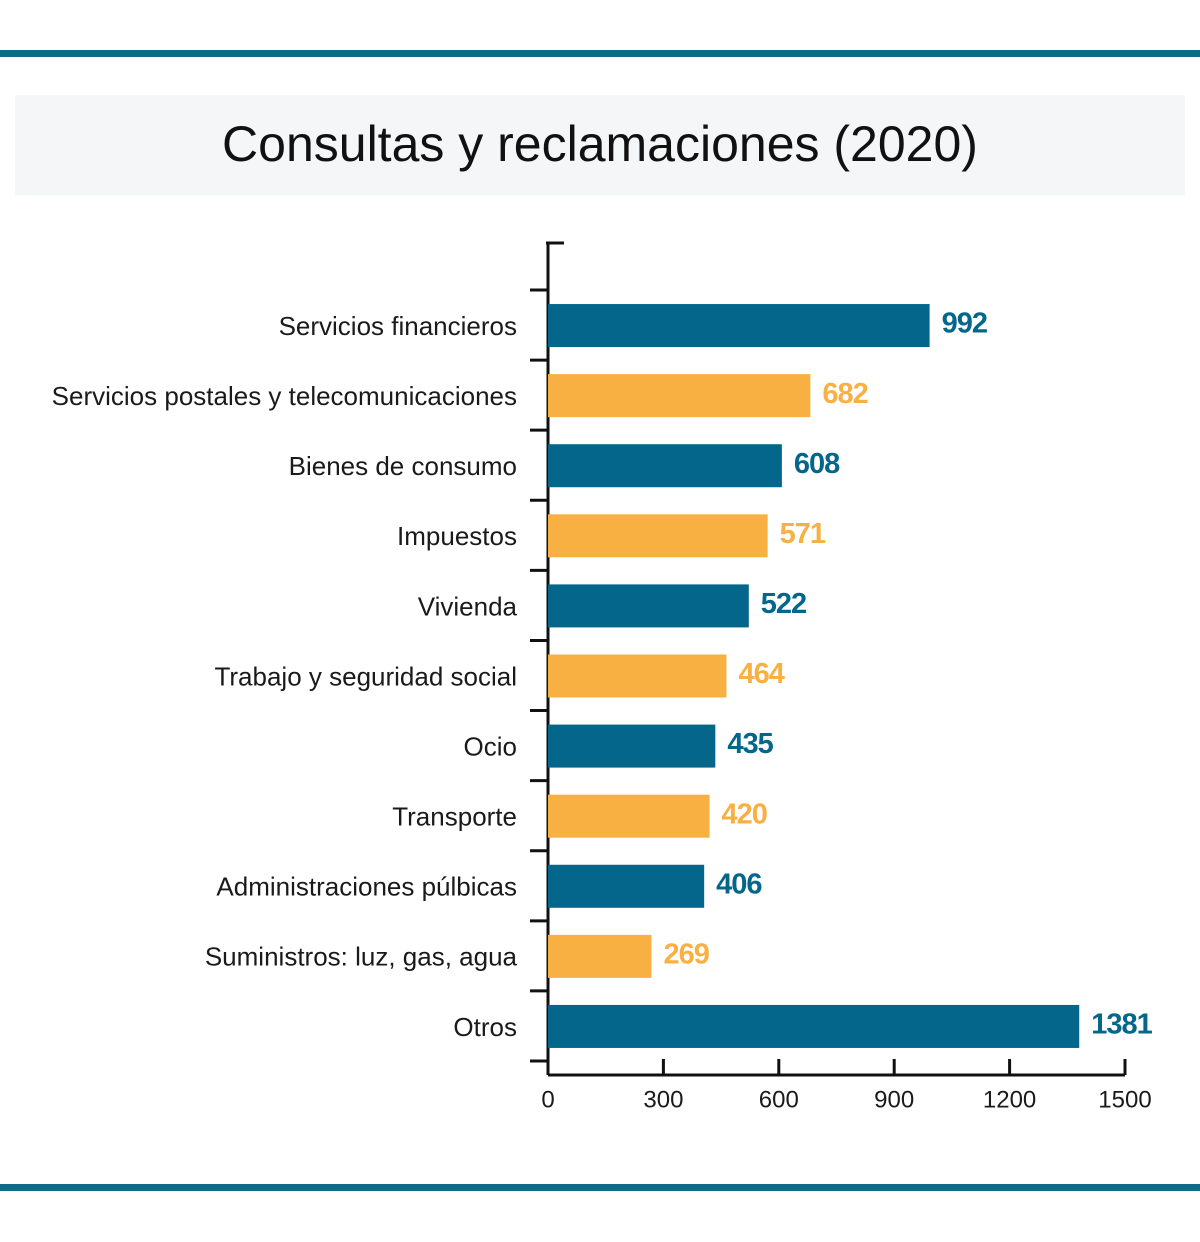 This screenshot has height=1242, width=1200. Describe the element at coordinates (744, 814) in the screenshot. I see `value-label: 420` at that location.